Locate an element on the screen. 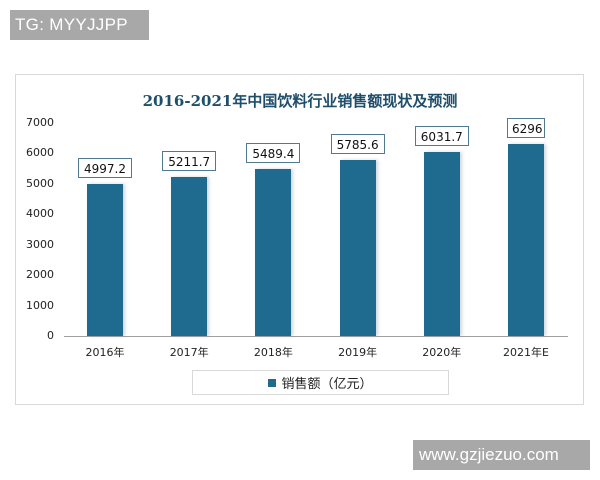 This screenshot has height=480, width=600. x-tick-label: 2021年E is located at coordinates (526, 352).